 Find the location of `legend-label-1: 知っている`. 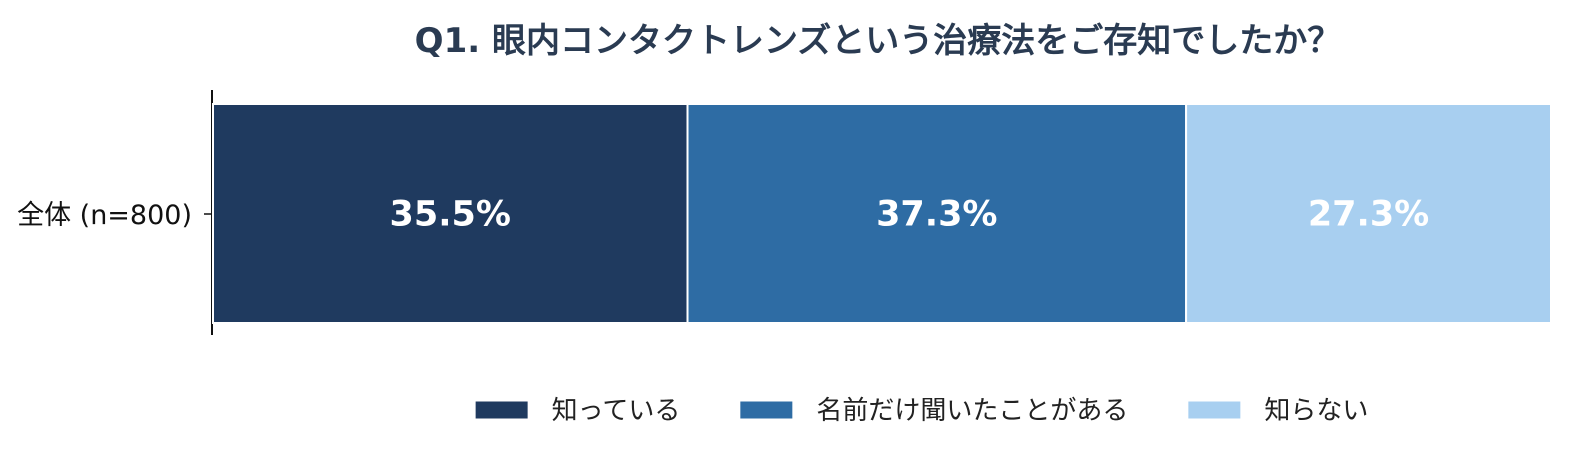

legend-label-1: 知っている is located at coordinates (616, 411).